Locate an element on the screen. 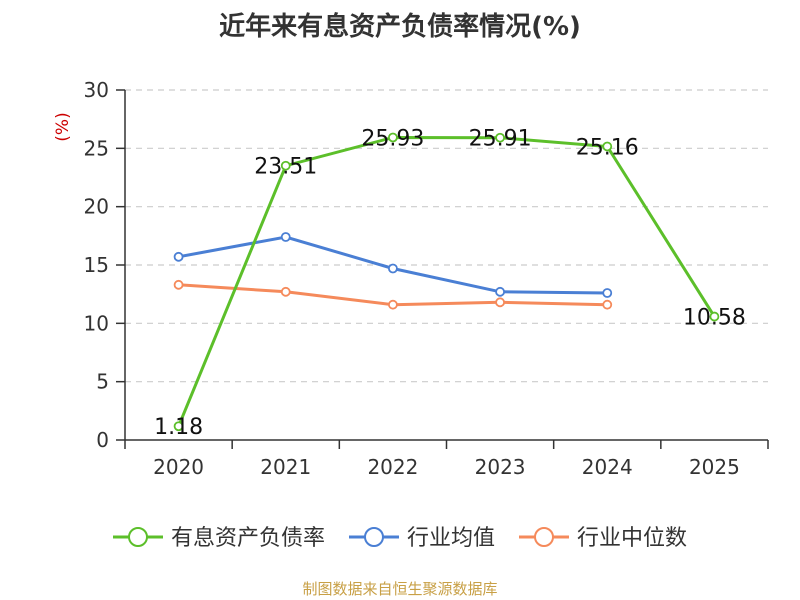  data-label: 1.18 is located at coordinates (178, 427).